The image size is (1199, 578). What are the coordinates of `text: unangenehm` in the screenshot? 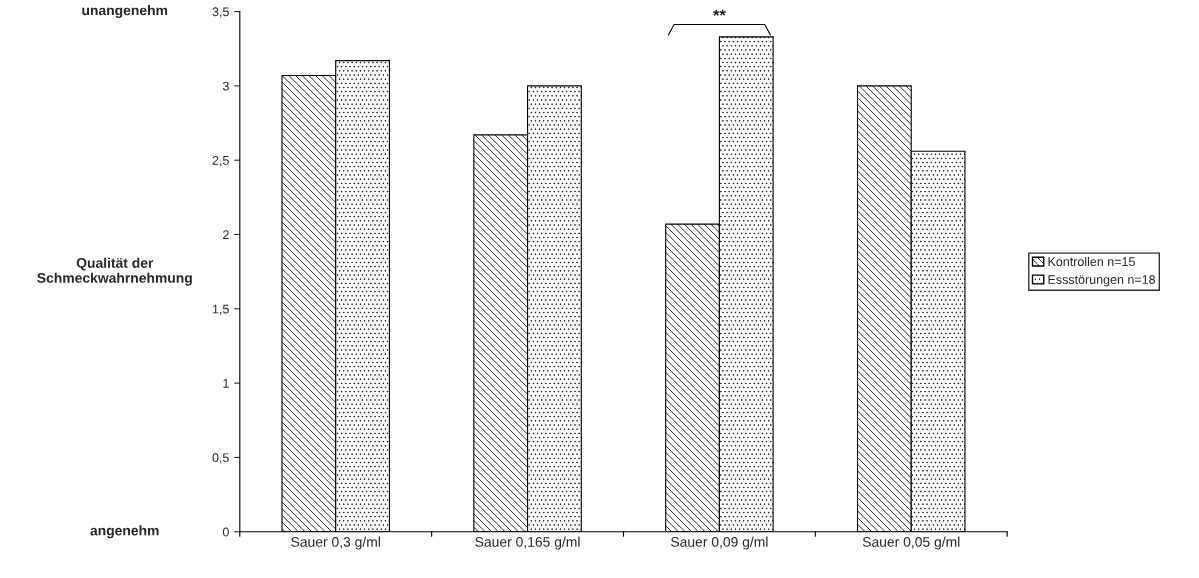 It's located at (125, 12).